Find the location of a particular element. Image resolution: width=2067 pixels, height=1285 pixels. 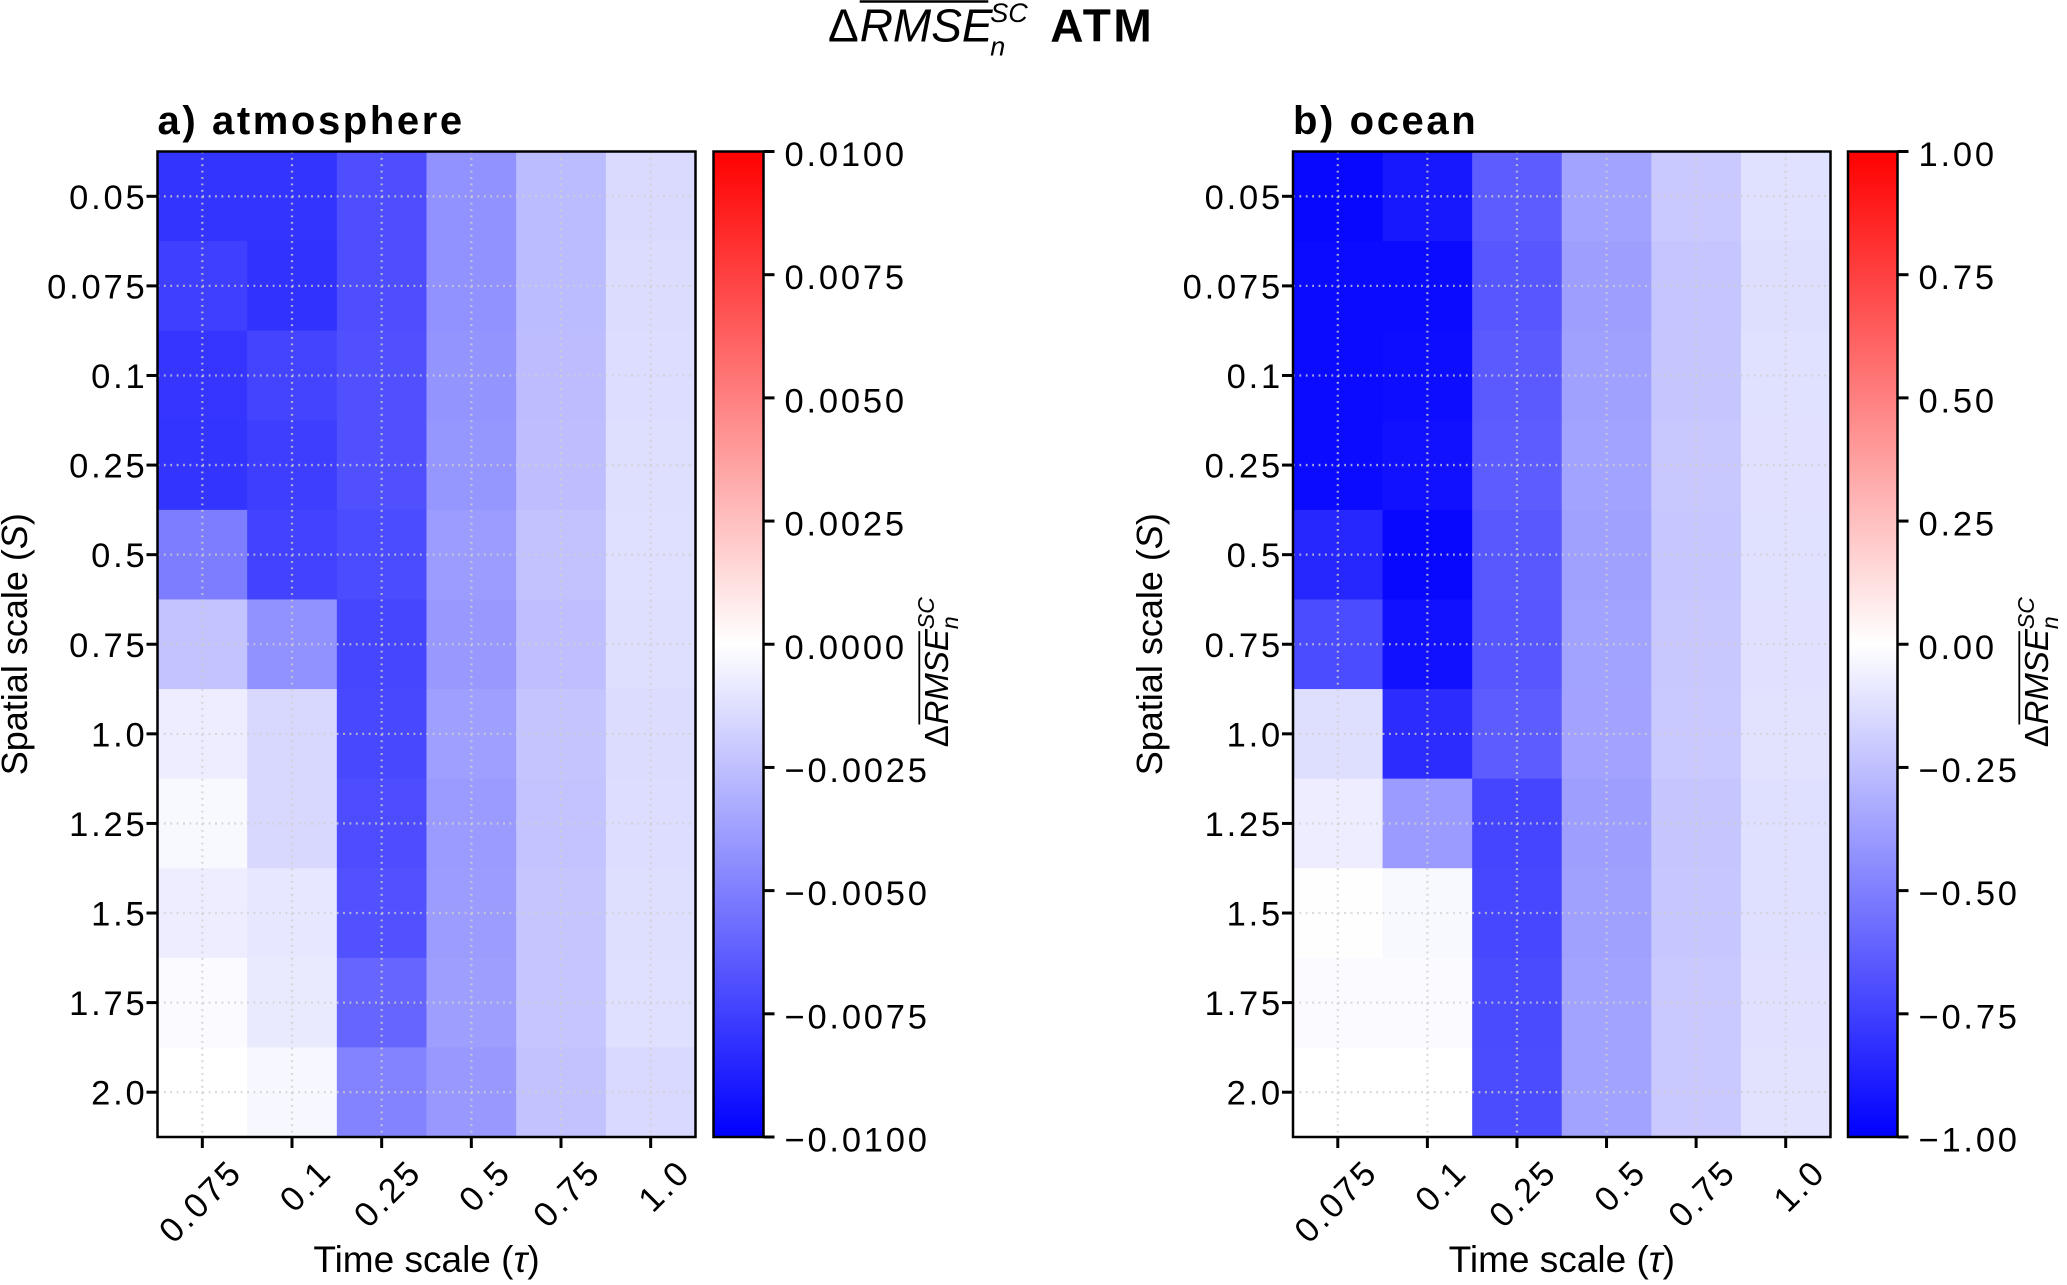

svg-text: 0.0050 is located at coordinates (846, 401).